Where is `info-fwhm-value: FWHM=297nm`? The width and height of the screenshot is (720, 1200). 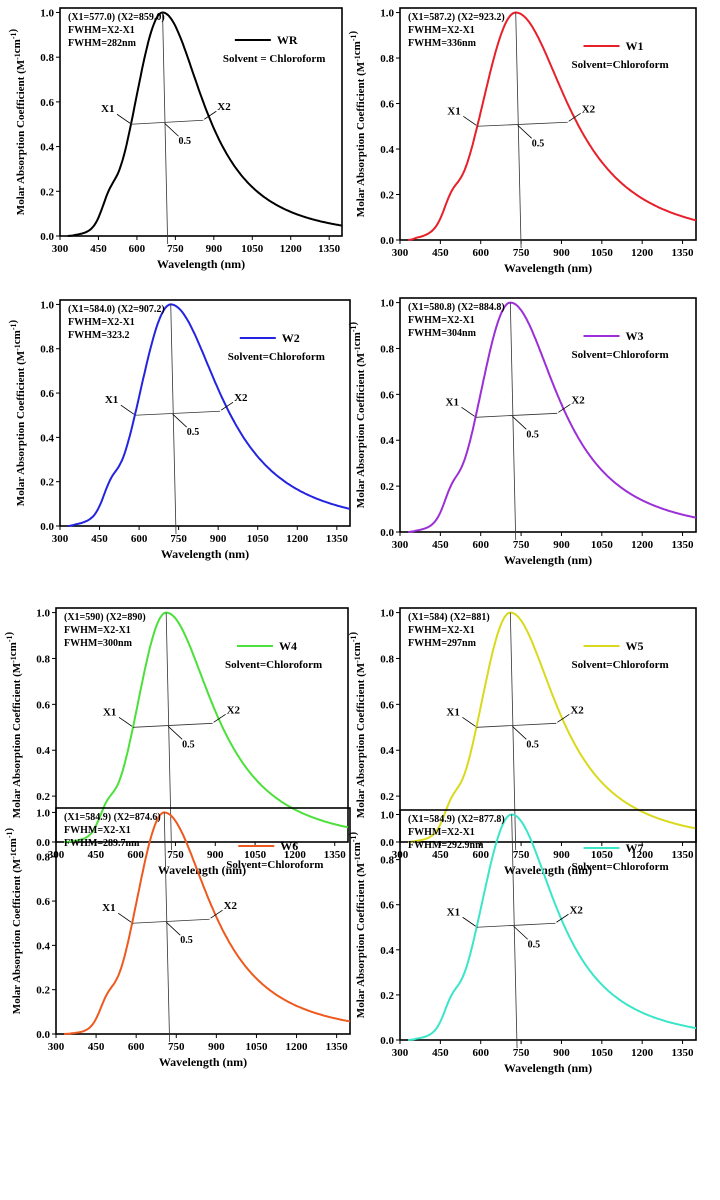
info-fwhm-value: FWHM=297nm is located at coordinates (442, 643).